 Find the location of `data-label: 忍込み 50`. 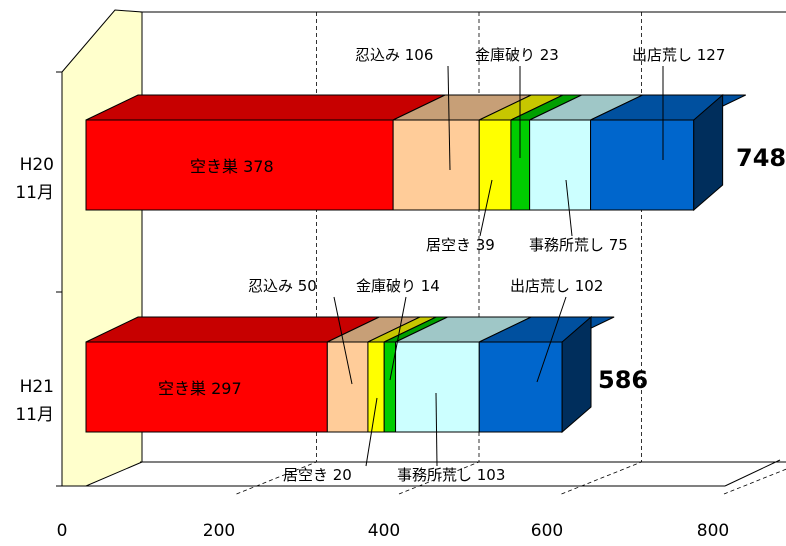

data-label: 忍込み 50 is located at coordinates (282, 286).